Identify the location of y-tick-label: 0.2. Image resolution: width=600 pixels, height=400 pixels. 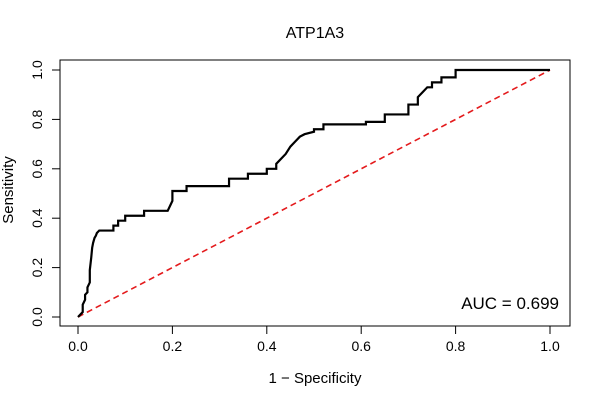
(37, 268).